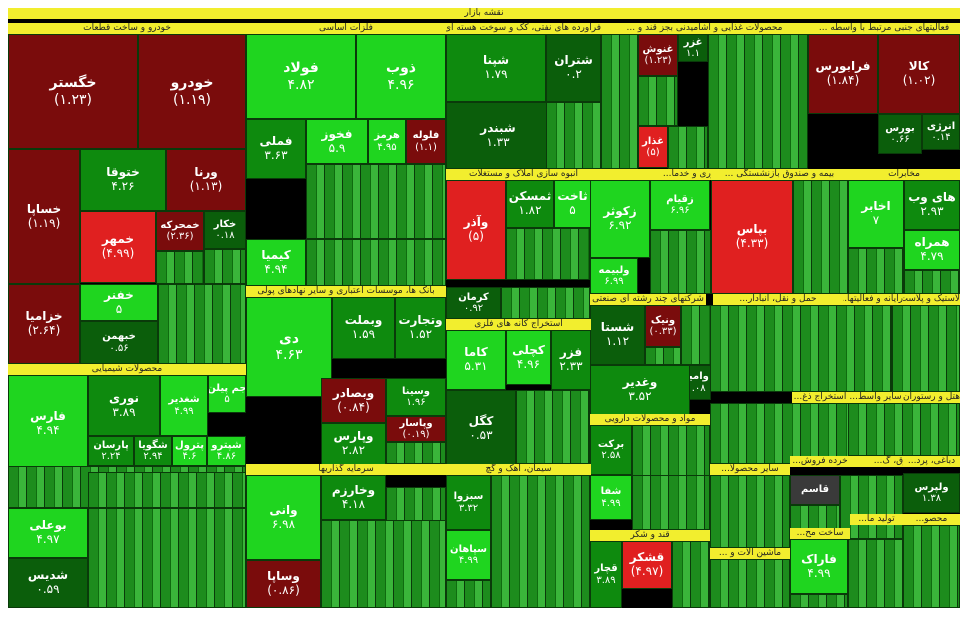  I want to click on treemap-tile: خکار ۰.۱۸, so click(225, 230).